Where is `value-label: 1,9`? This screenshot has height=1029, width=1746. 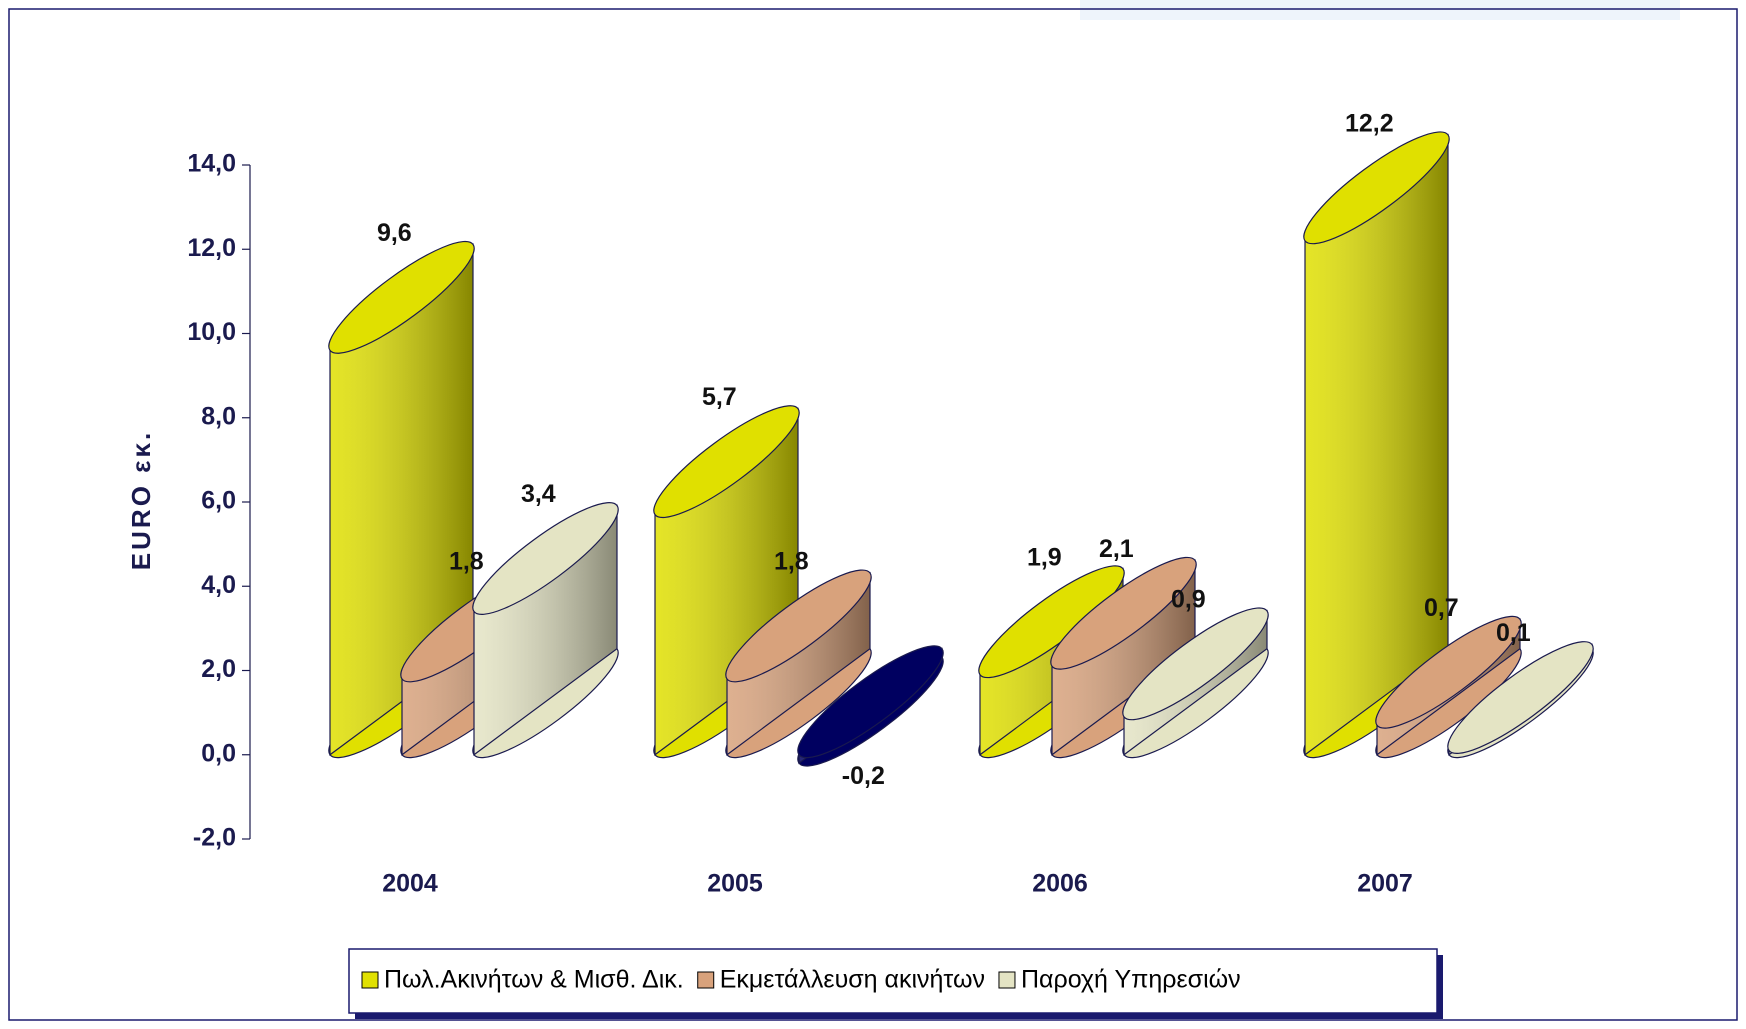
value-label: 1,9 is located at coordinates (1044, 557).